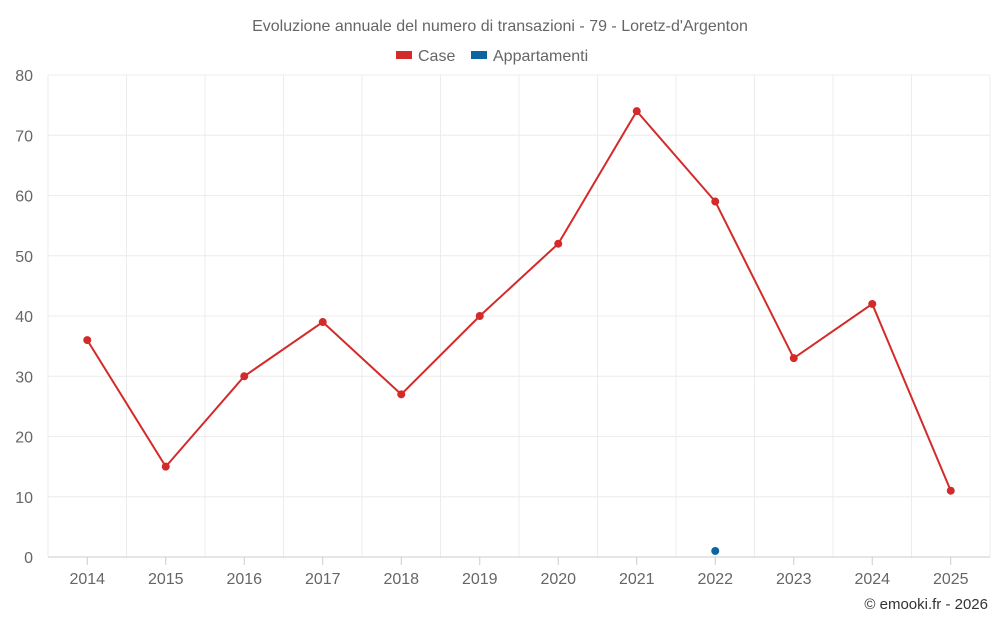 Image resolution: width=1000 pixels, height=625 pixels. What do you see at coordinates (28, 558) in the screenshot?
I see `y-tick-label: 0` at bounding box center [28, 558].